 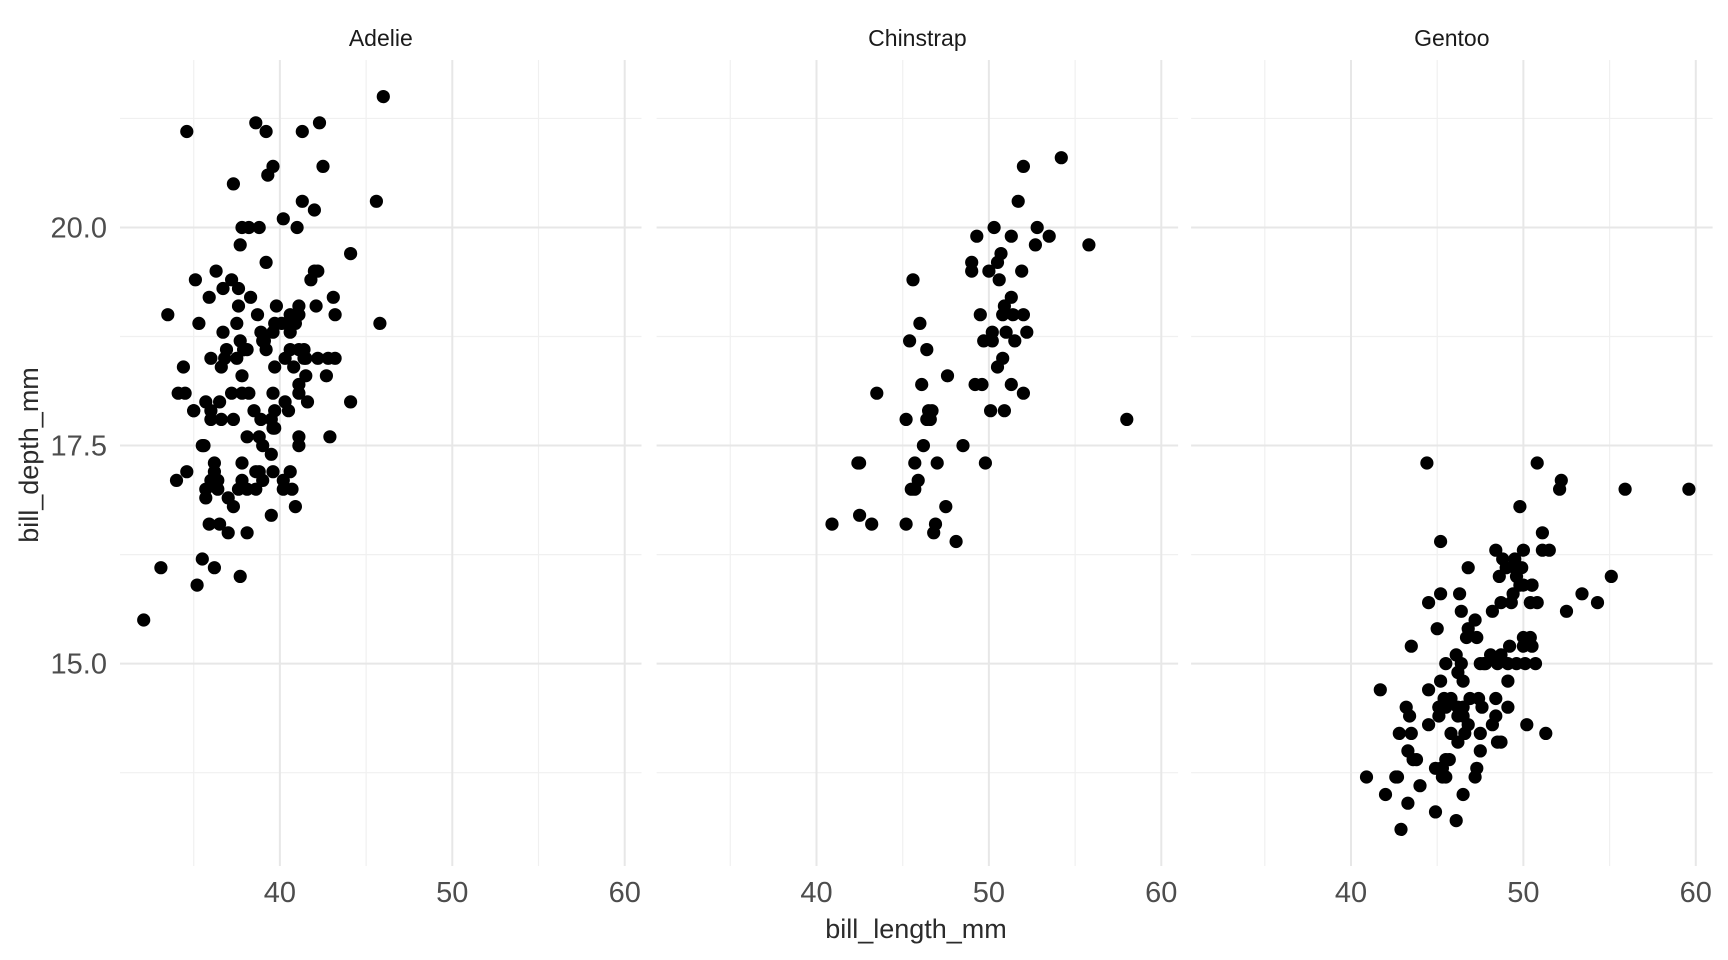 What do you see at coordinates (280, 893) in the screenshot?
I see `x-tick-label: 40` at bounding box center [280, 893].